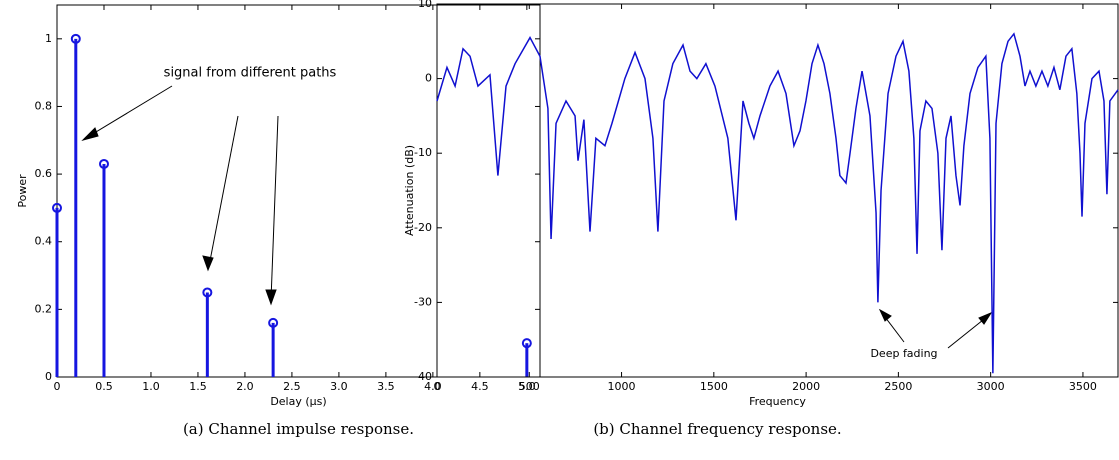  Describe the element at coordinates (250, 73) in the screenshot. I see `annotation: signal from different paths` at that location.